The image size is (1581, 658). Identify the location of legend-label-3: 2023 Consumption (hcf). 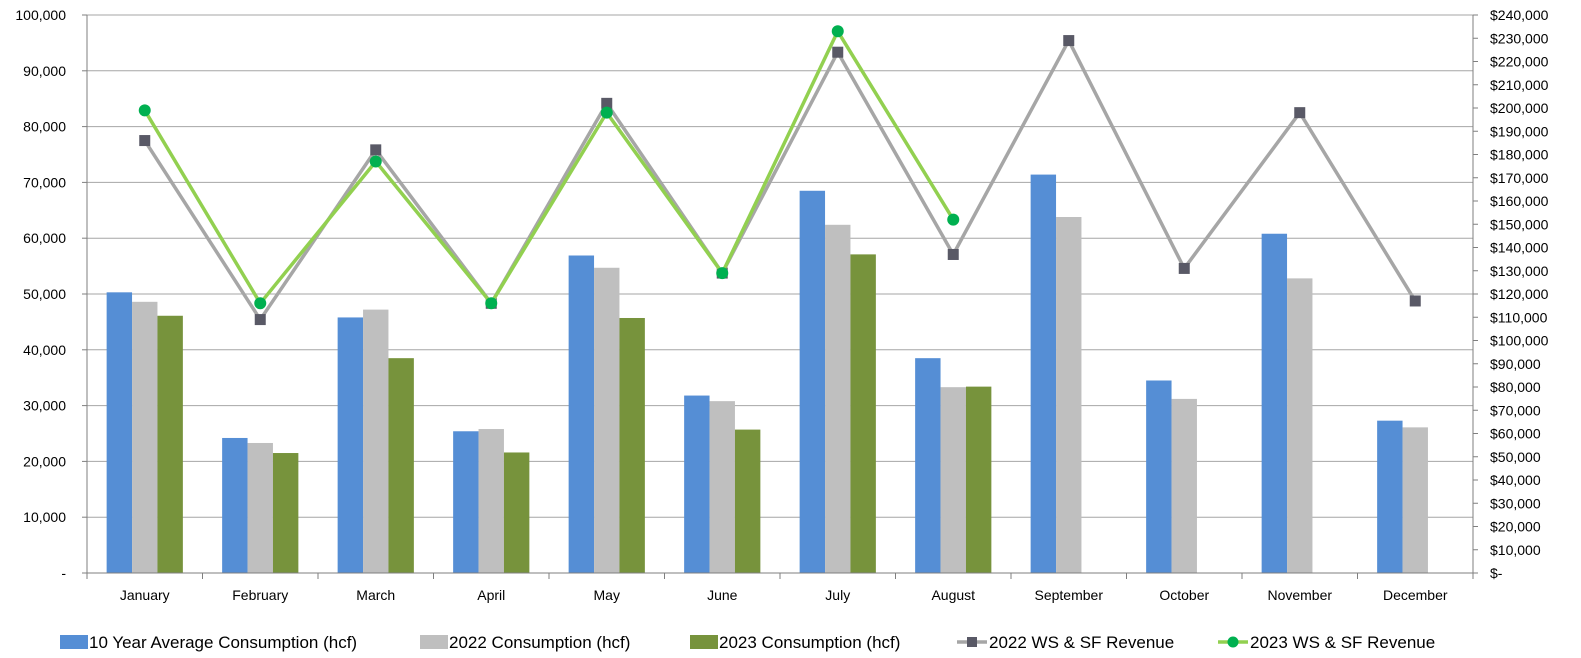
(809, 642).